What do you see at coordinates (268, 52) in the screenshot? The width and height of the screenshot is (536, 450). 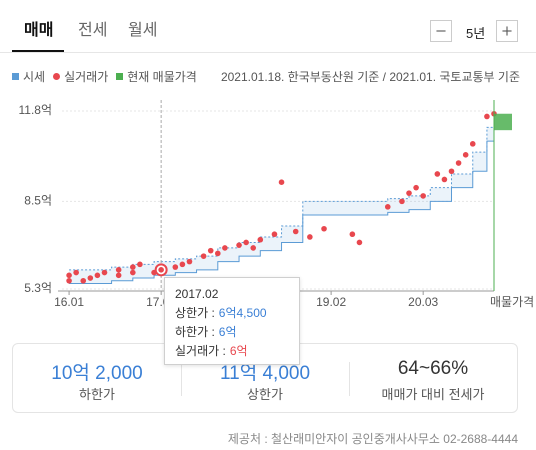 I see `divider` at bounding box center [268, 52].